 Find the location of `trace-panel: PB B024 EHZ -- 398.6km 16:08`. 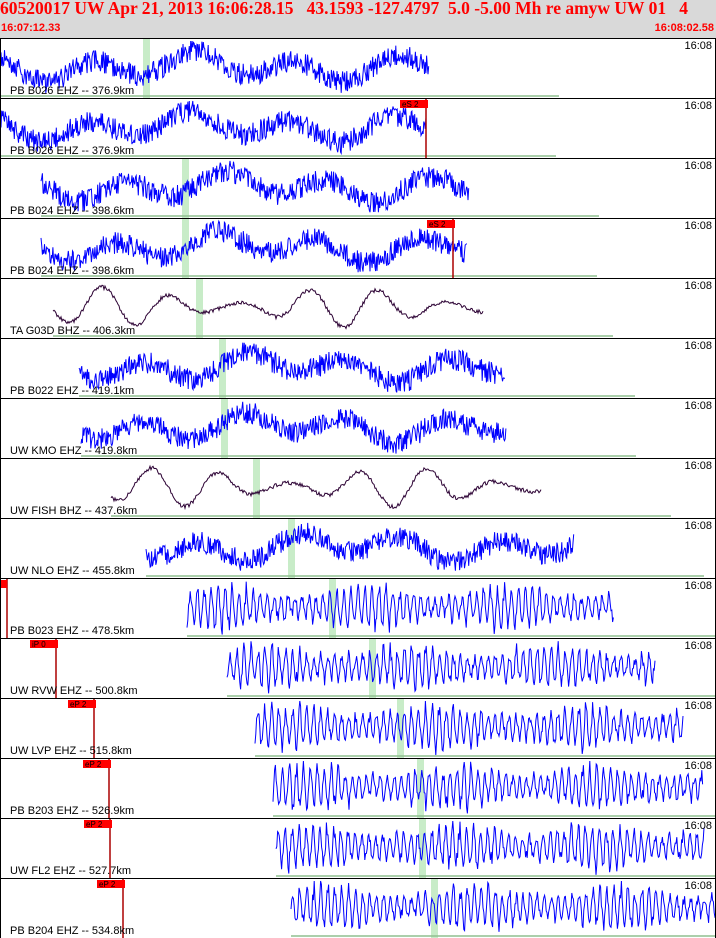

trace-panel: PB B024 EHZ -- 398.6km 16:08 is located at coordinates (358, 188).